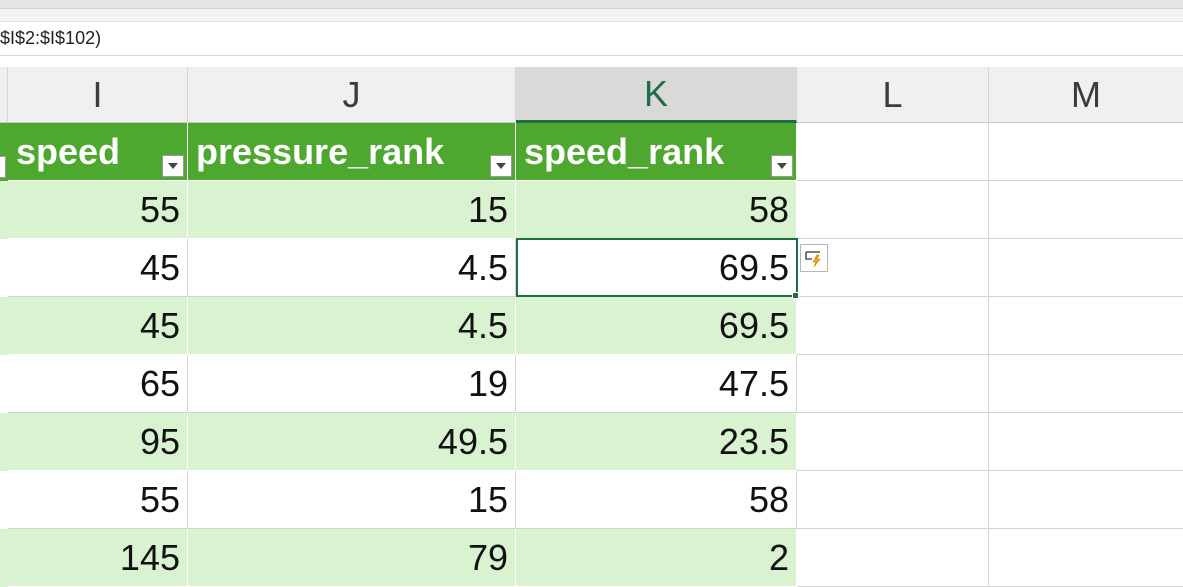 The image size is (1183, 587). I want to click on cell-speed-rank: 2, so click(656, 558).